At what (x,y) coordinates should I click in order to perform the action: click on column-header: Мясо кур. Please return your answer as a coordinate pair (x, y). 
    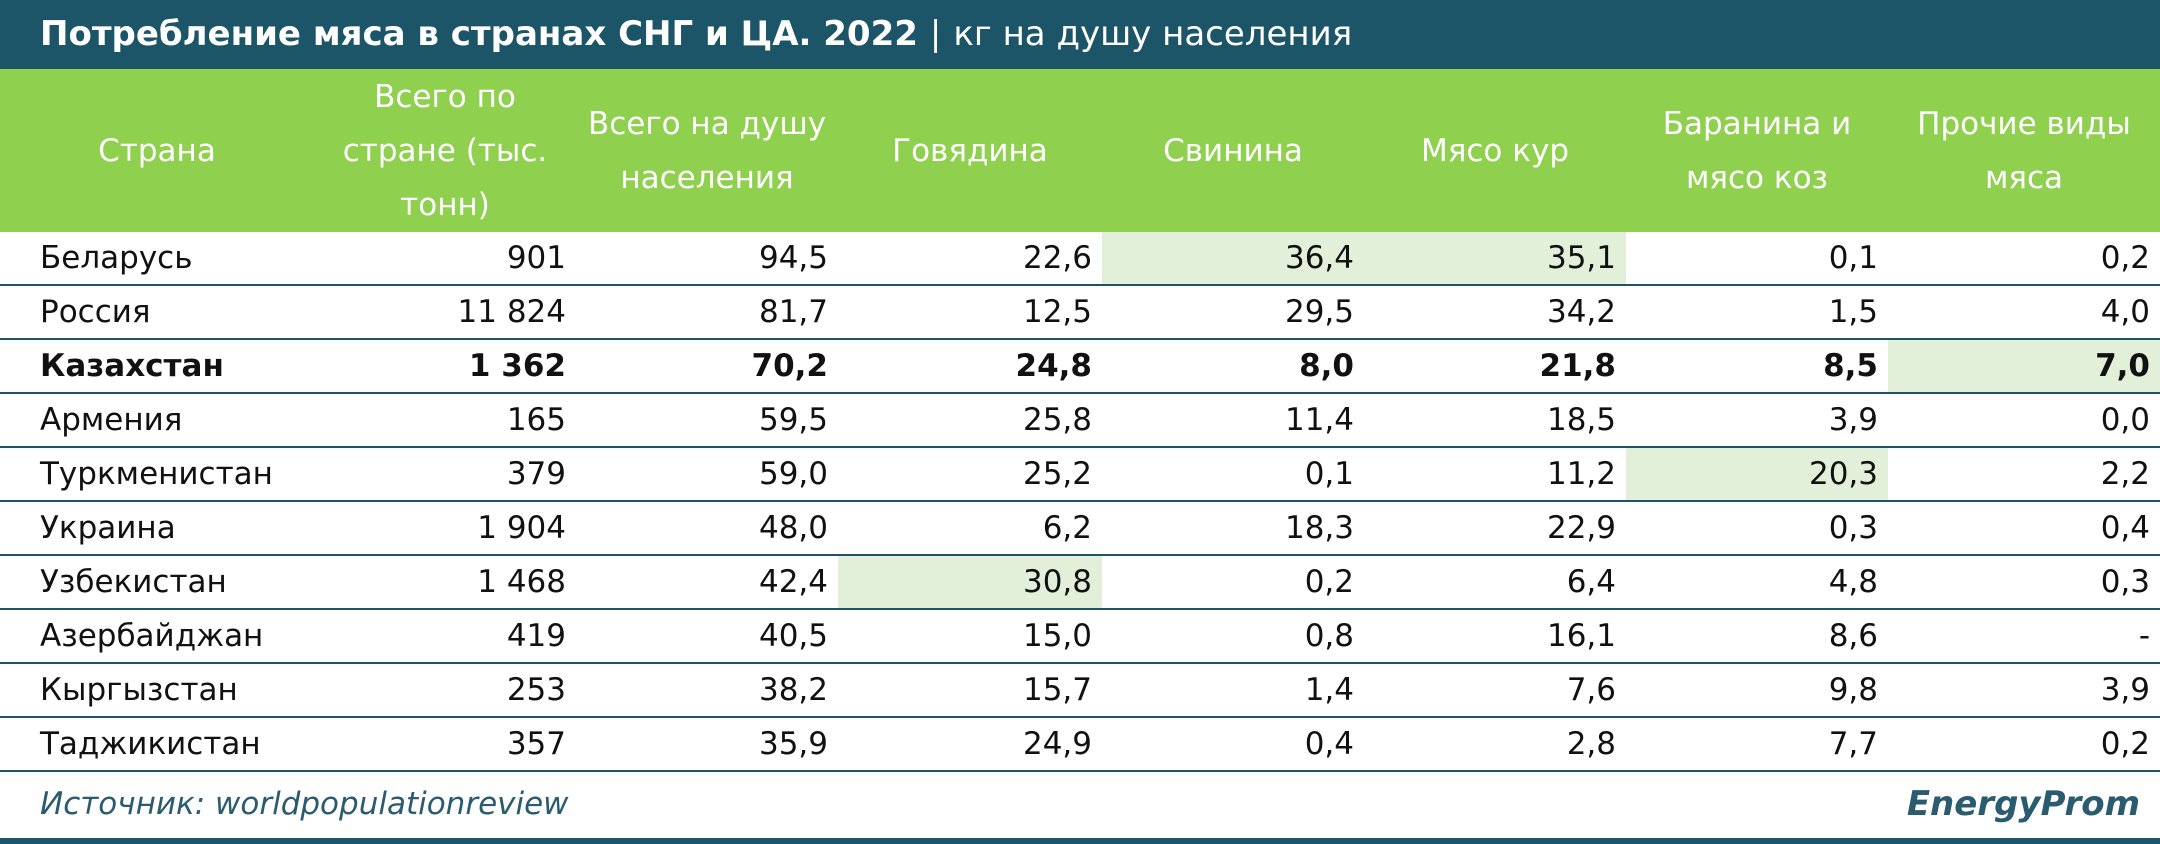
    Looking at the image, I should click on (1495, 150).